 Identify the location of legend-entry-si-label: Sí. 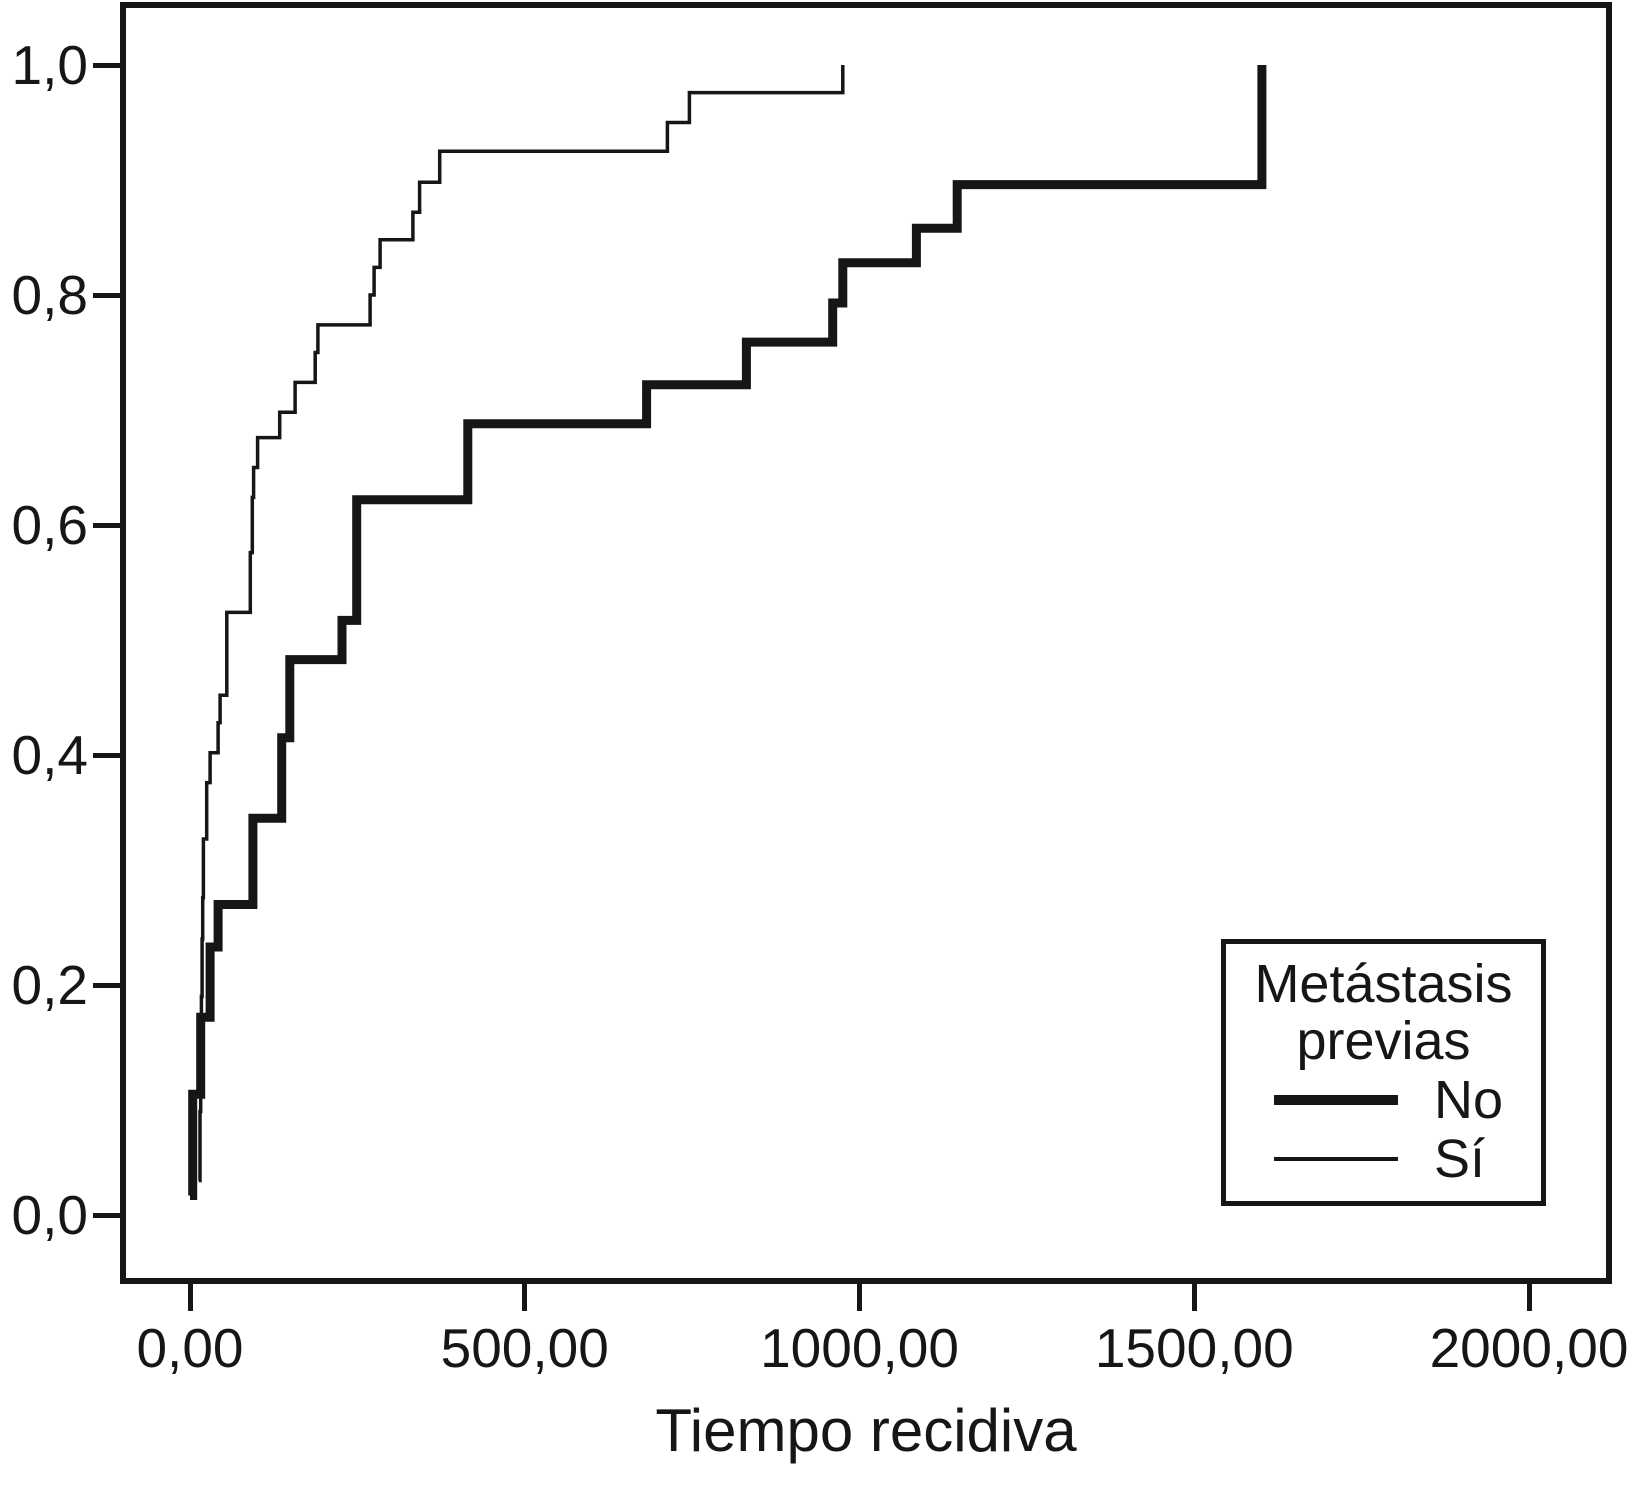
(1460, 1158).